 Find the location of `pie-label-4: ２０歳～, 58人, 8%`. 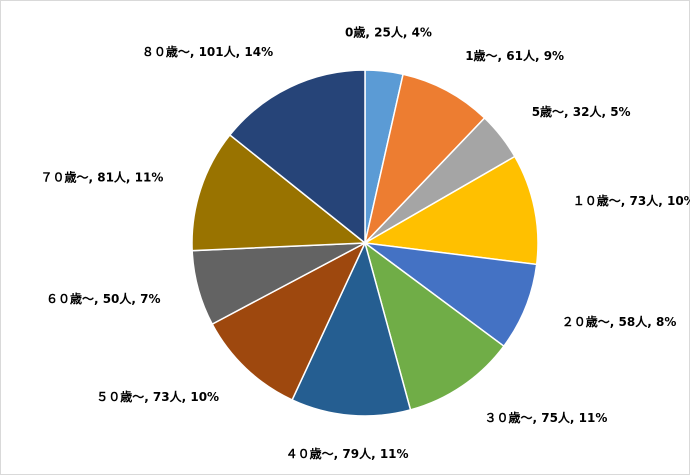

pie-label-4: ２０歳～, 58人, 8% is located at coordinates (619, 321).